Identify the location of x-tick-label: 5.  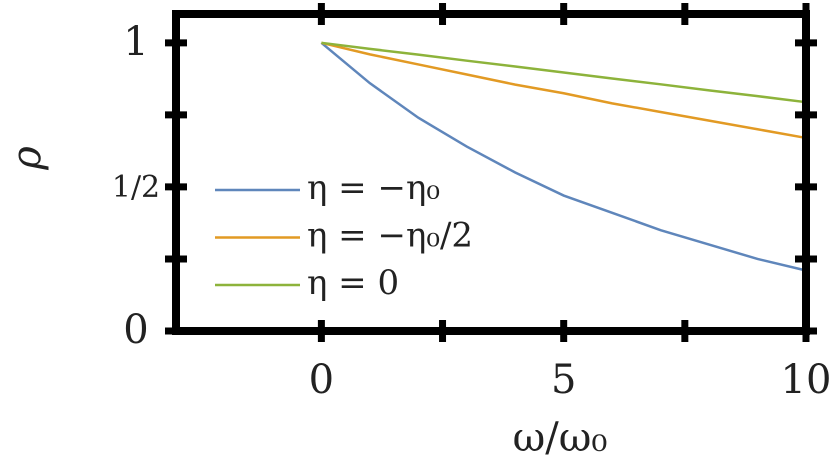
(563, 380).